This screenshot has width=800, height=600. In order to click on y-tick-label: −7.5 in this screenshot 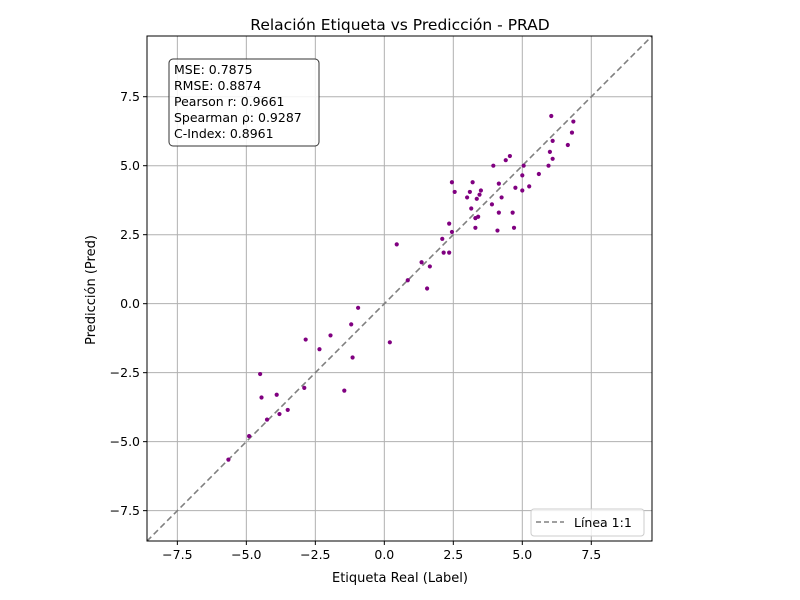, I will do `click(125, 510)`.